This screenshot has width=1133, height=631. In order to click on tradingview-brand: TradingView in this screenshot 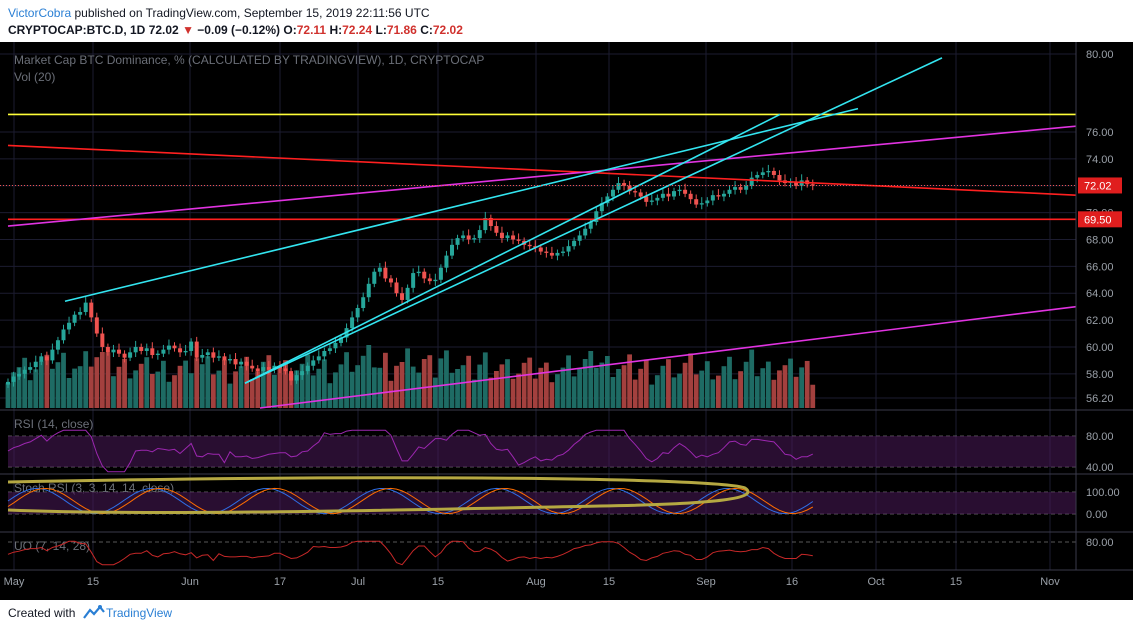, I will do `click(139, 613)`.